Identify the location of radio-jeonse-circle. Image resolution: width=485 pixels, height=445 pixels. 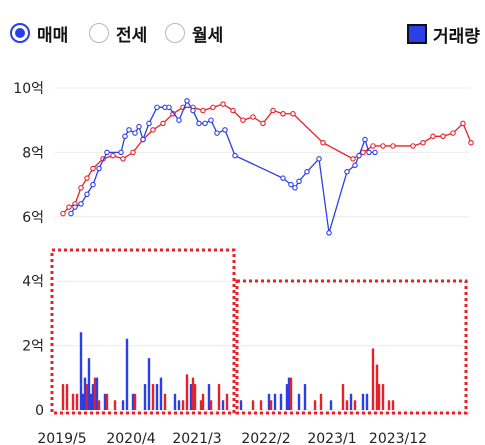
(99, 33).